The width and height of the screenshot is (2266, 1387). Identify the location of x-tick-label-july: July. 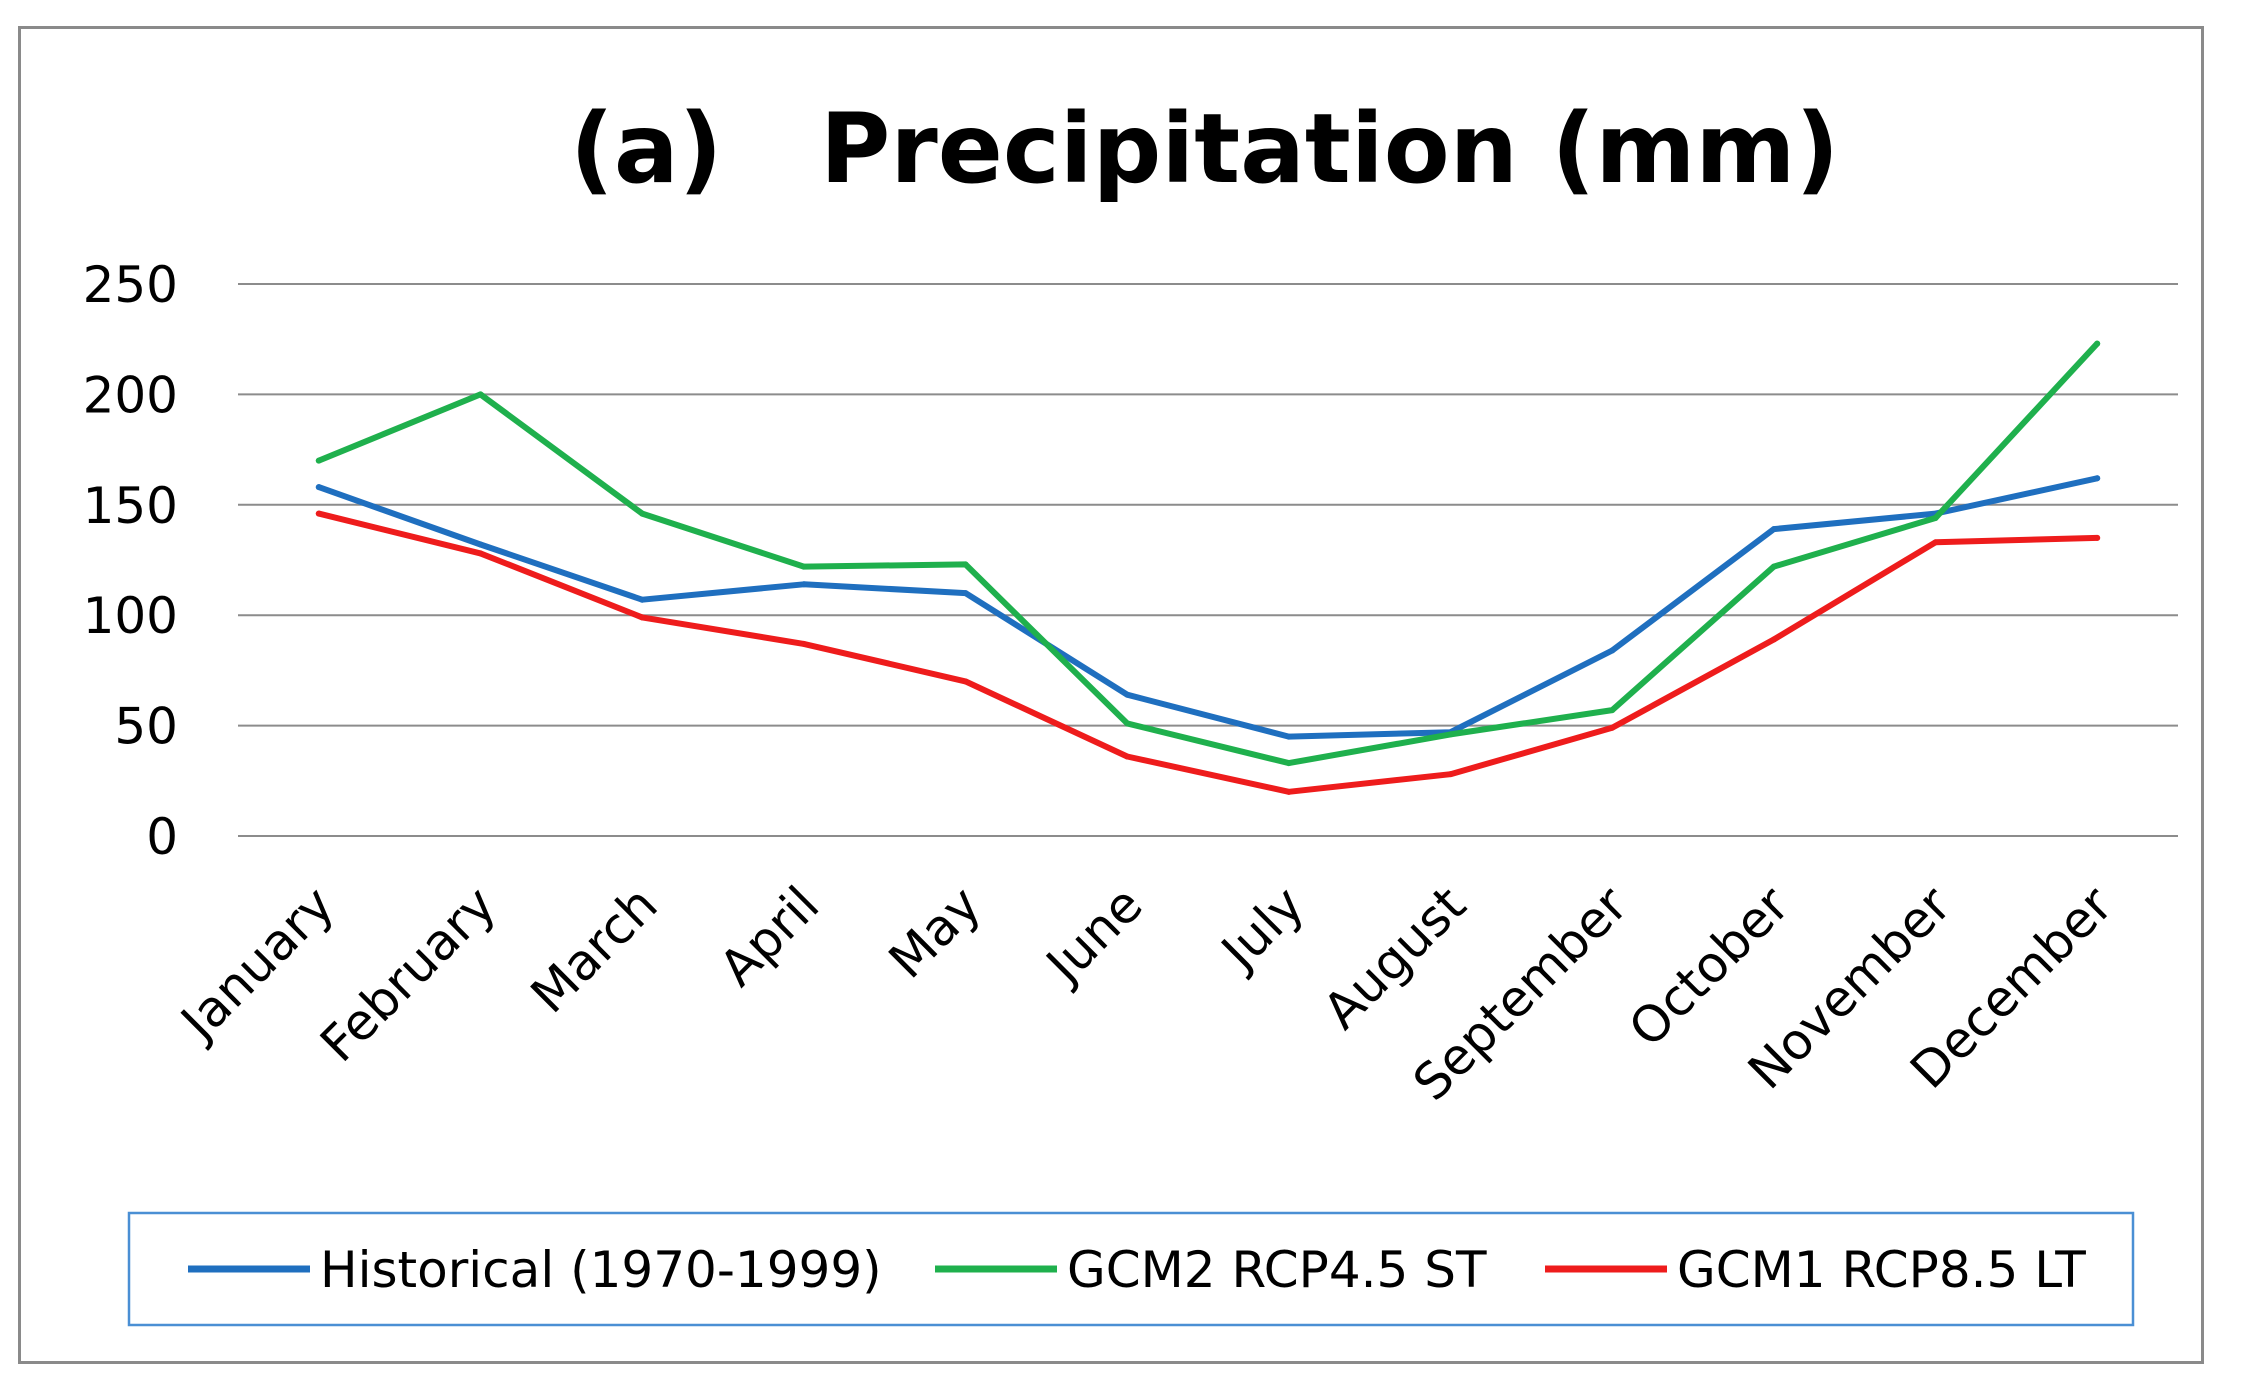
(1262, 928).